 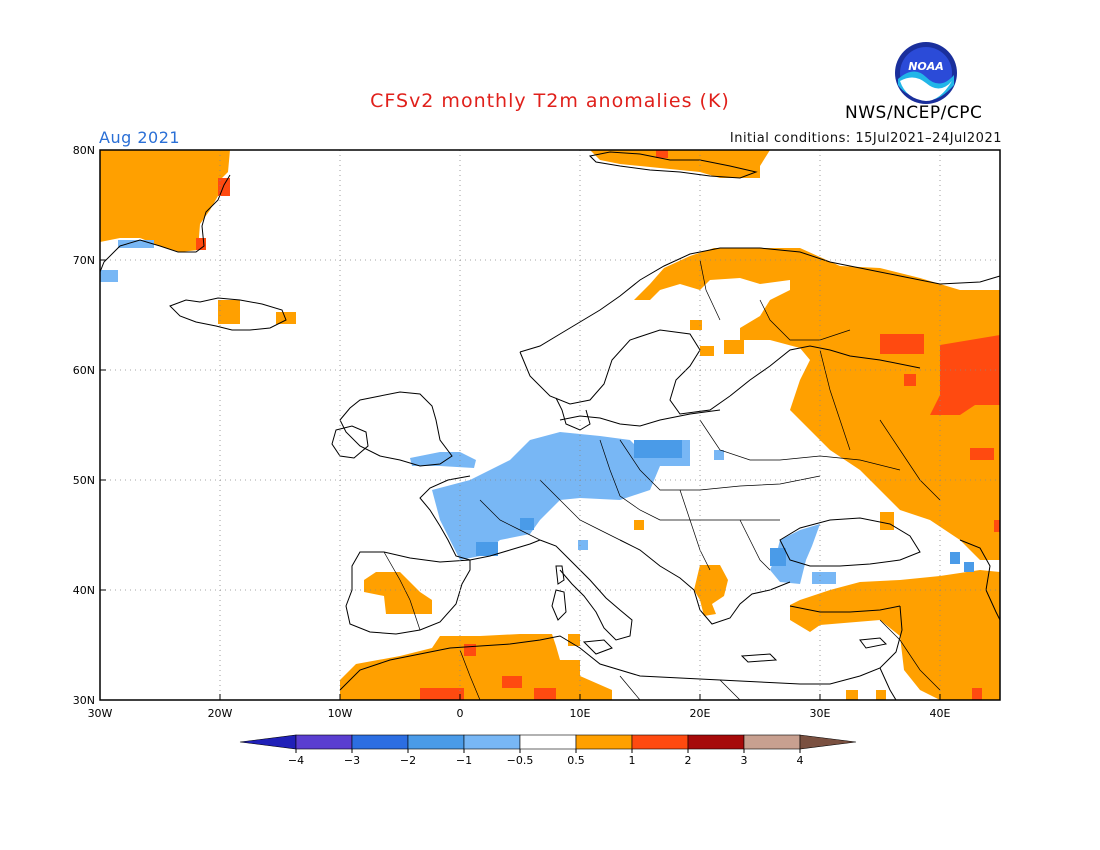 I want to click on warm-region-greece, so click(x=711, y=590).